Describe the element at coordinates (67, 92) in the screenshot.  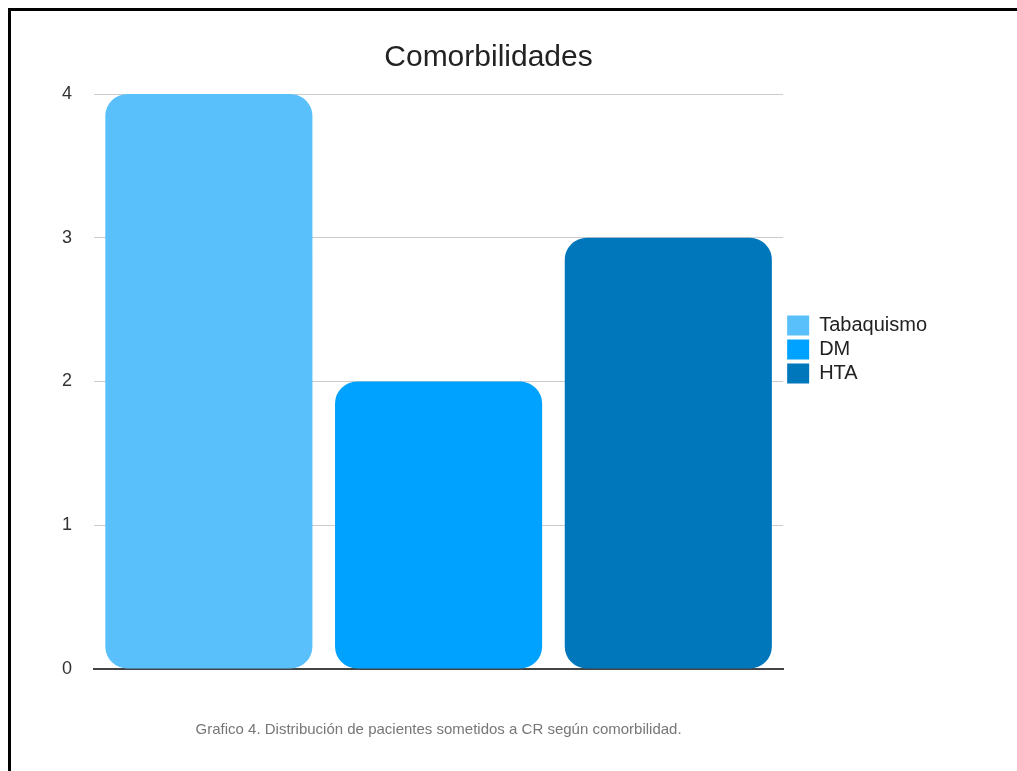
I see `y-tick-label: 4` at that location.